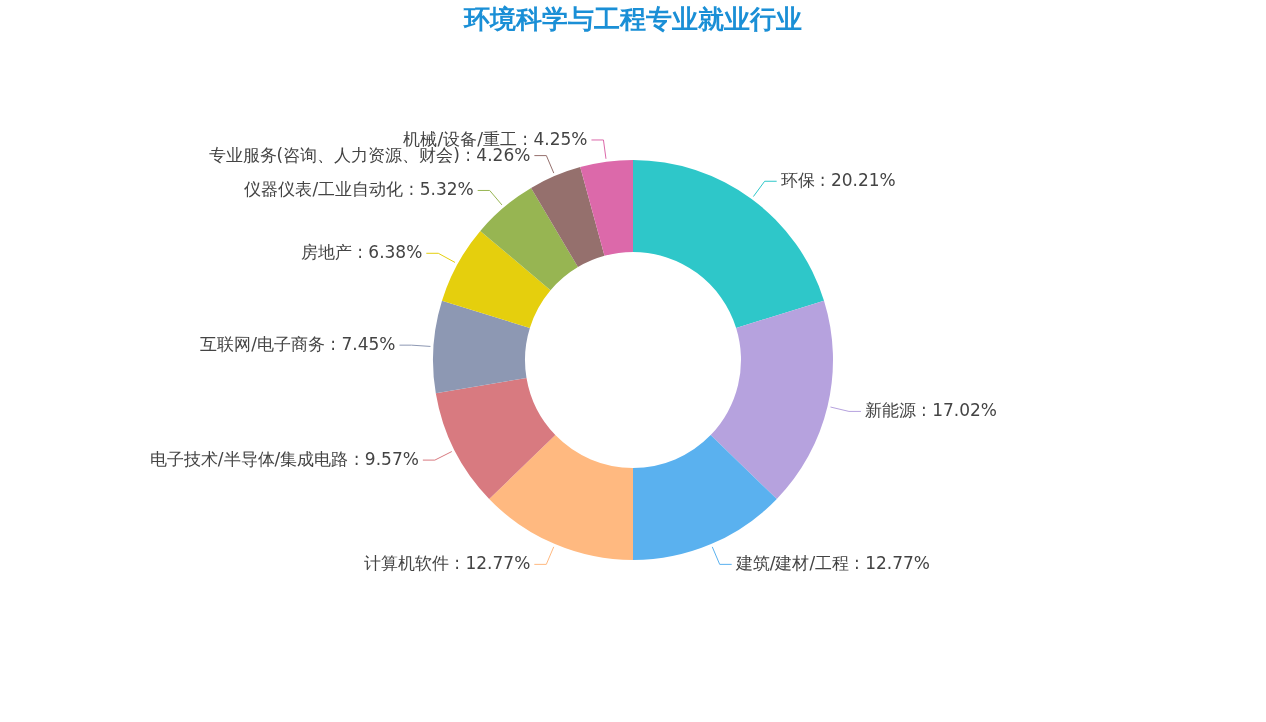  Describe the element at coordinates (441, 189) in the screenshot. I see `data-label: : 5.32%` at that location.